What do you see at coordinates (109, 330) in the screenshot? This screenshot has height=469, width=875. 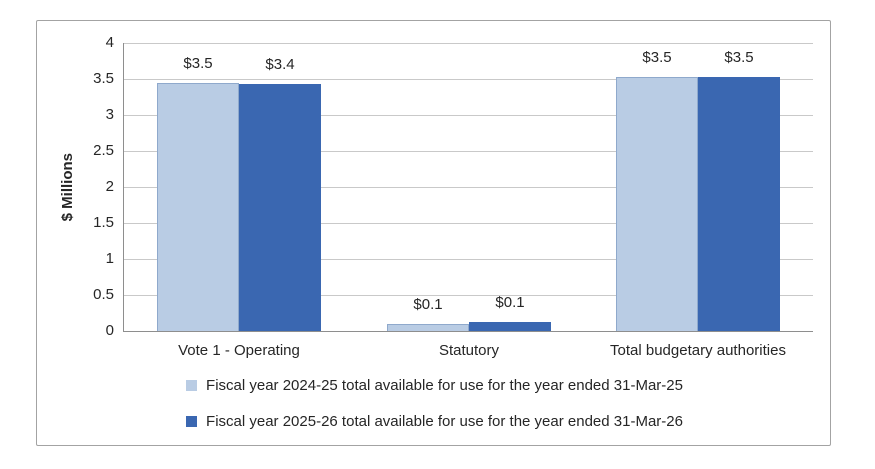 I see `y-tick-label: 0` at bounding box center [109, 330].